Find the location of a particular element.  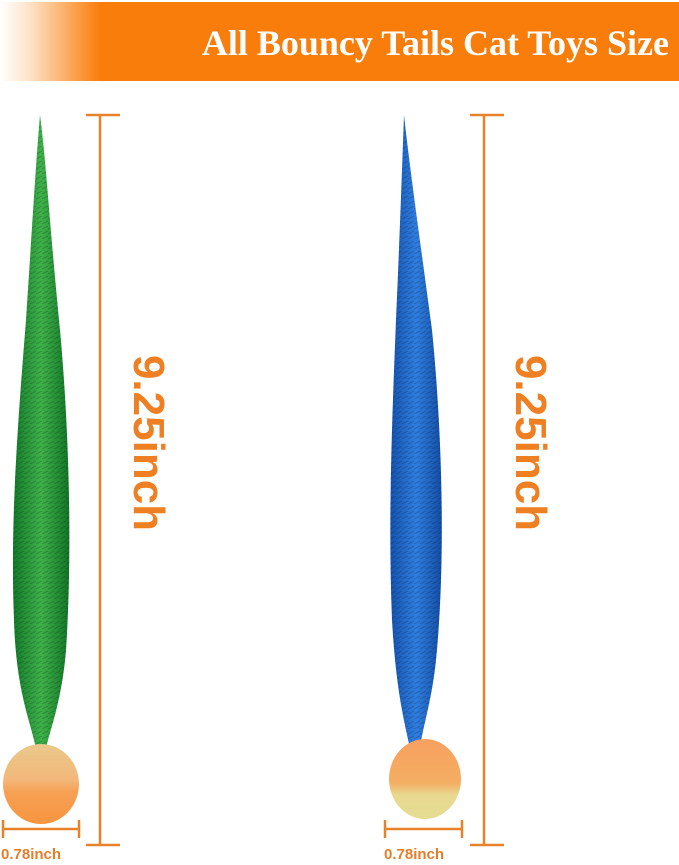

blue-length-measure-line is located at coordinates (487, 480).